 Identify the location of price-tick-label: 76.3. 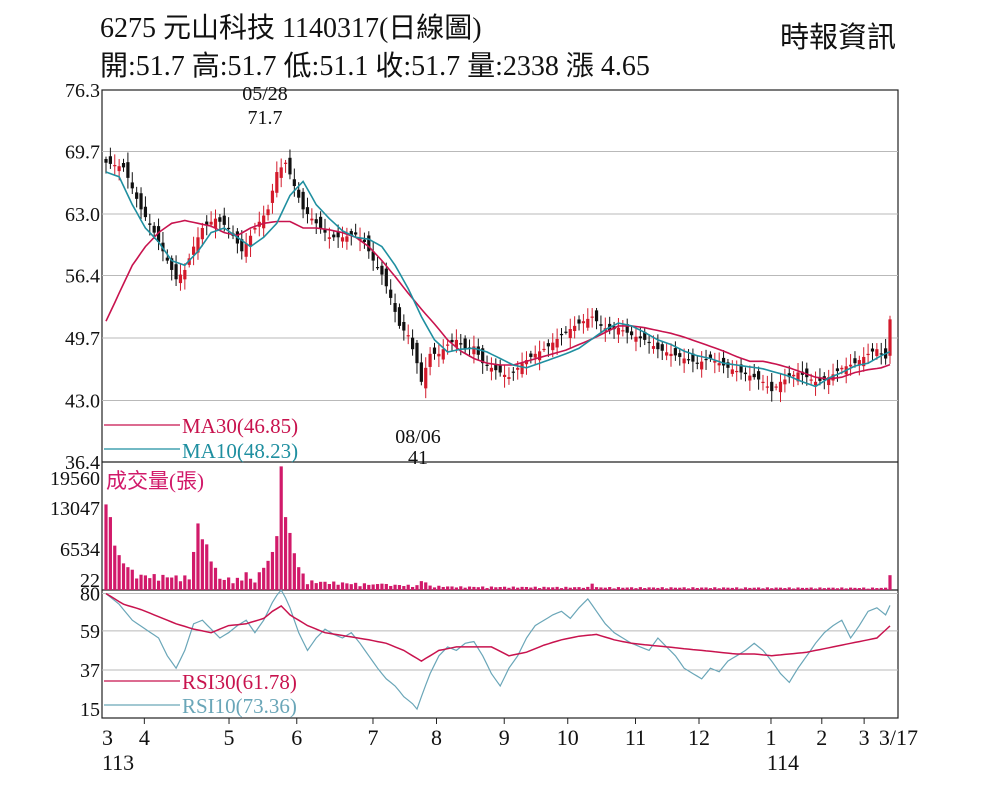
(82, 91).